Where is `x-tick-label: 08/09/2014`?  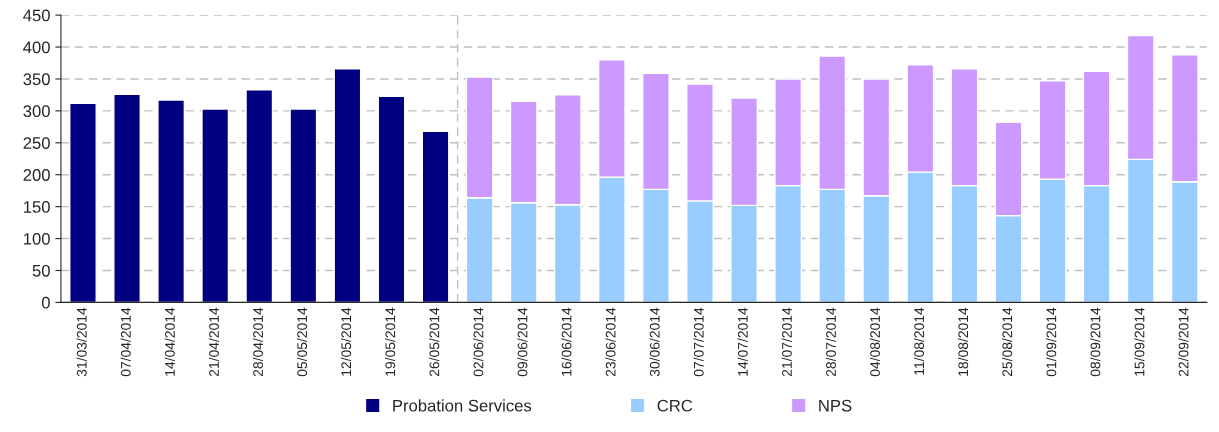 x-tick-label: 08/09/2014 is located at coordinates (1095, 342).